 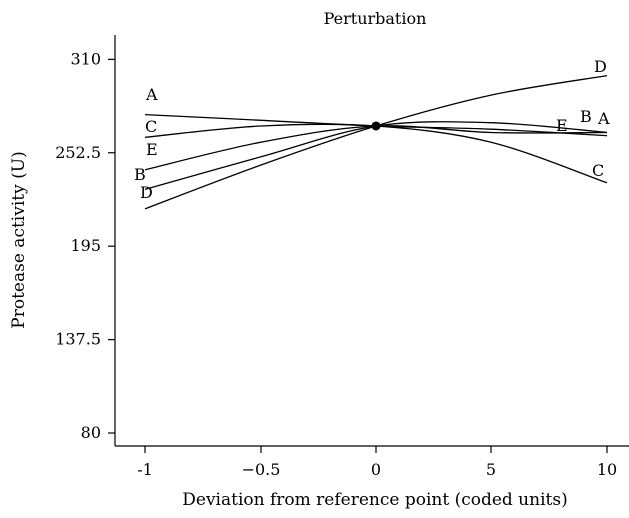 I want to click on series-label-d-left: D, so click(x=146, y=192).